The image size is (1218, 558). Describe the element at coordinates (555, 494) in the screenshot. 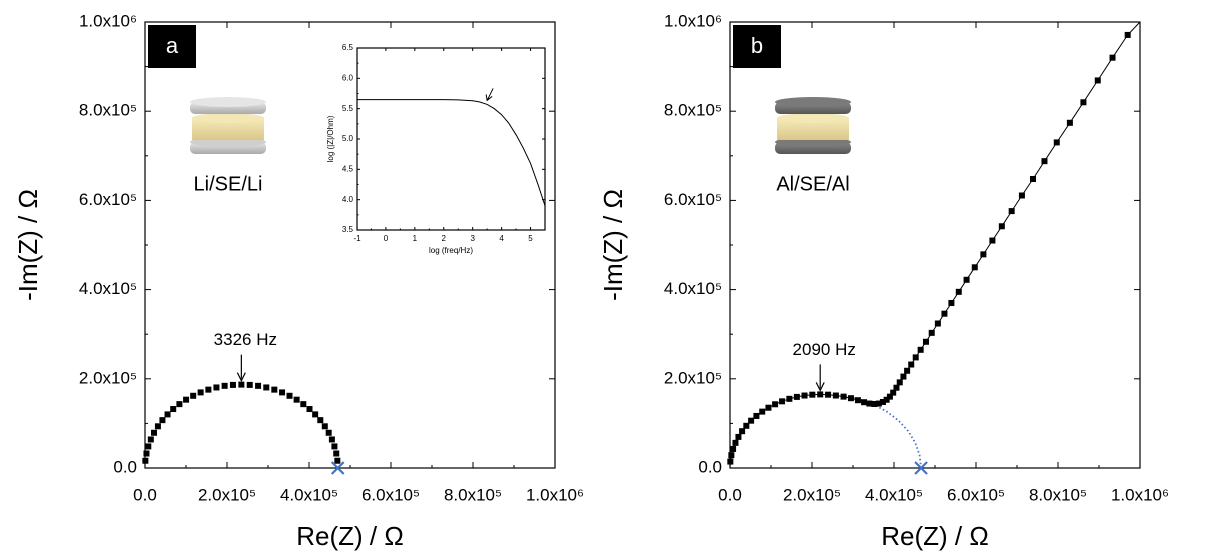

I see `x-tick-label: 1.0x10⁶` at that location.